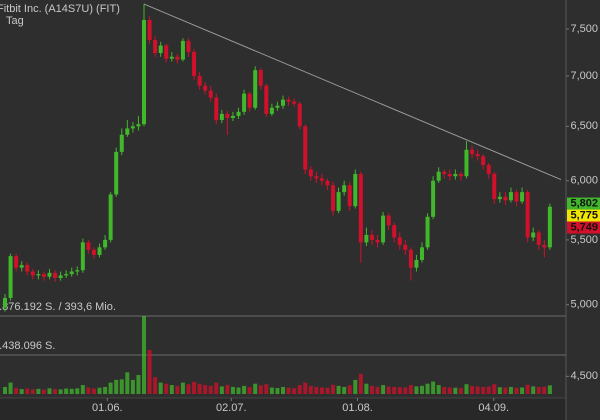 The height and width of the screenshot is (420, 600). I want to click on y-tick-label: 5,000, so click(584, 305).